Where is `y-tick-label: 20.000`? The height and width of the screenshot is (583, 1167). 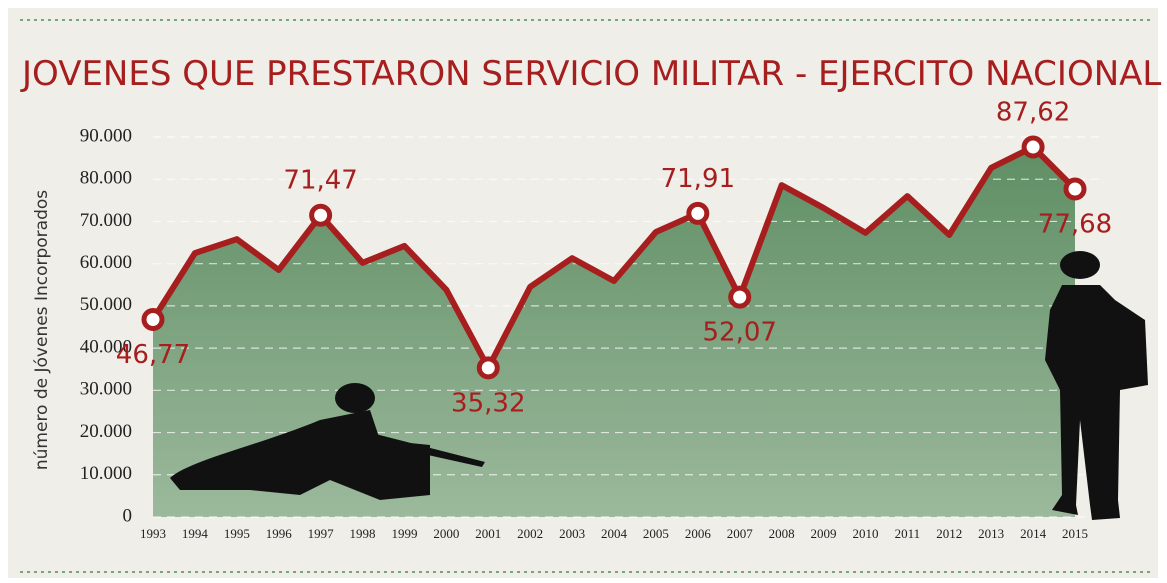
y-tick-label: 20.000 is located at coordinates (106, 431).